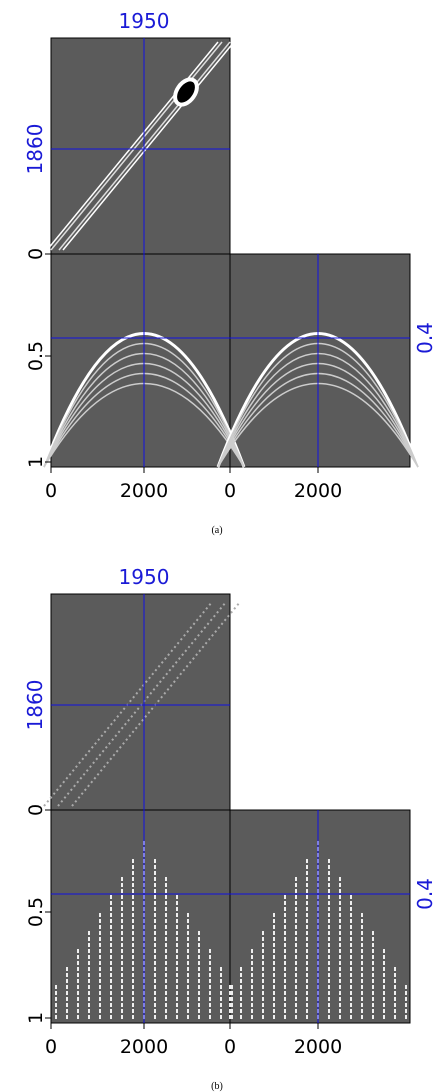 Image resolution: width=434 pixels, height=1092 pixels. I want to click on caption: (b), so click(217, 1086).